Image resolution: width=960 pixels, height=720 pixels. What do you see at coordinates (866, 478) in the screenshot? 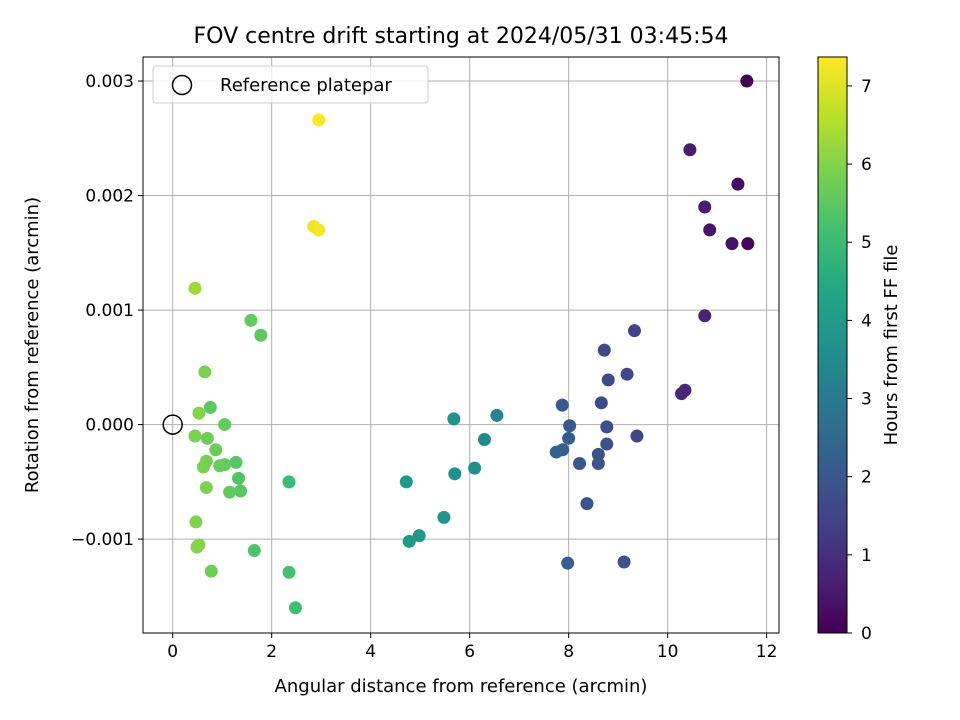
I see `colorbar-tick-label: 2` at bounding box center [866, 478].